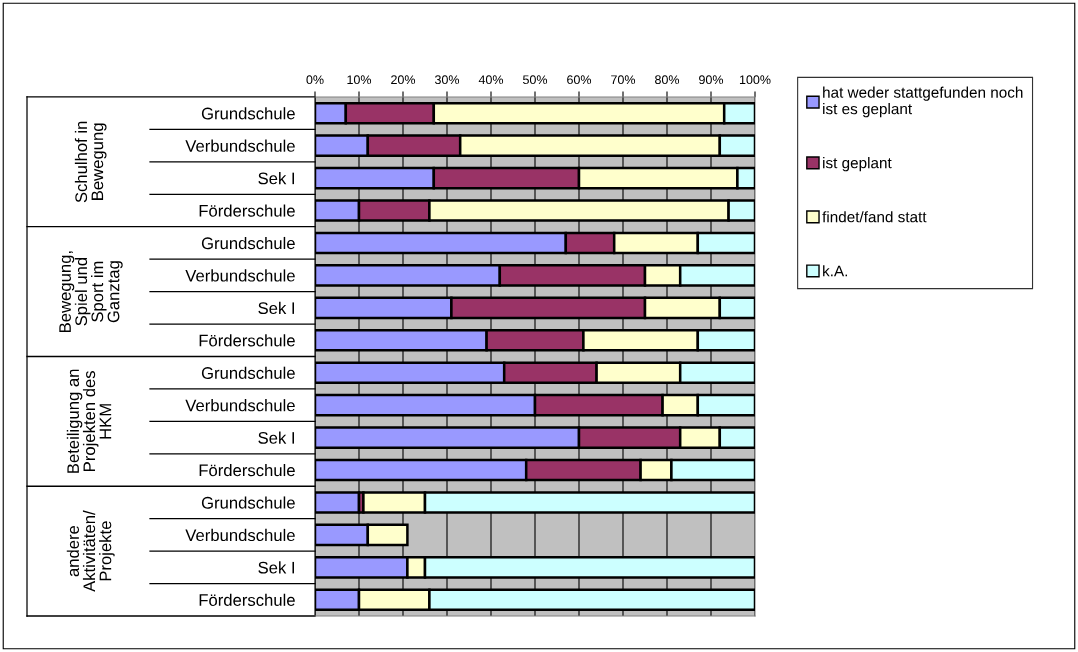 The width and height of the screenshot is (1078, 652). What do you see at coordinates (491, 80) in the screenshot?
I see `x-tick-label: 40%` at bounding box center [491, 80].